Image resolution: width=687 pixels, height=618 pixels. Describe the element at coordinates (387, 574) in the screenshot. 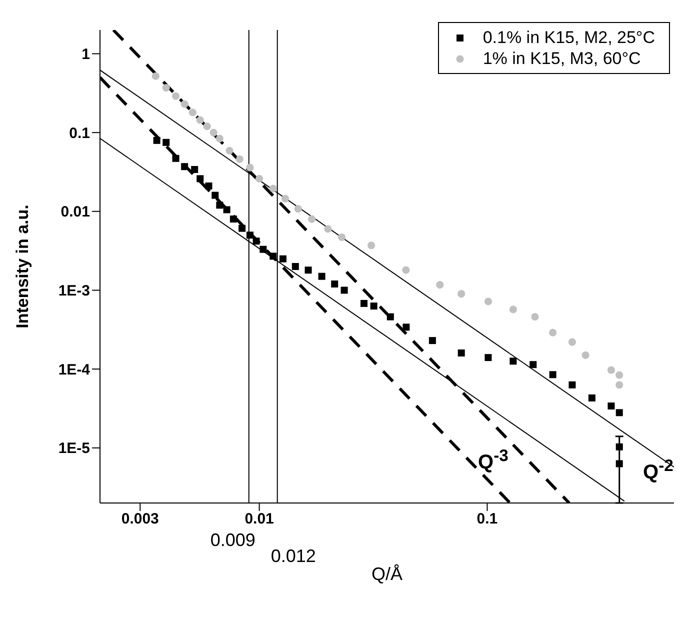

I see `x-axis-title: Q/Å` at that location.